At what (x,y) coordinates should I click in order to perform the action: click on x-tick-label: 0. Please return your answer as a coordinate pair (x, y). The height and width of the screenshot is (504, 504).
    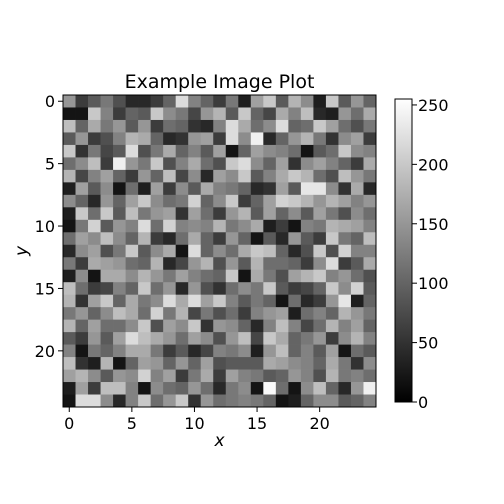
    Looking at the image, I should click on (69, 423).